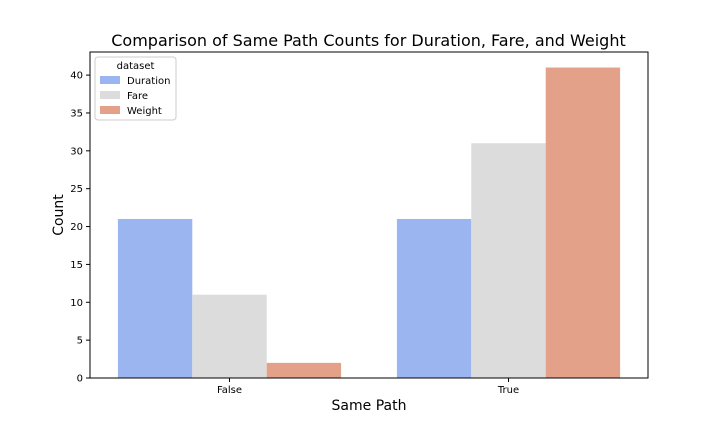 The image size is (720, 432). Describe the element at coordinates (76, 227) in the screenshot. I see `y-tick-label: 20` at that location.